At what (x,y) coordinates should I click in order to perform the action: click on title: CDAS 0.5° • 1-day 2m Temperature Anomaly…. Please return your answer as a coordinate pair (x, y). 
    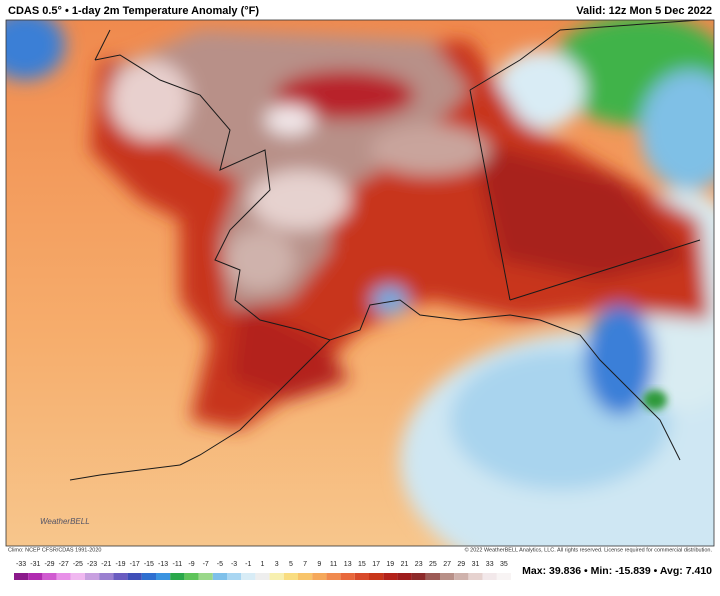
    Looking at the image, I should click on (133, 11).